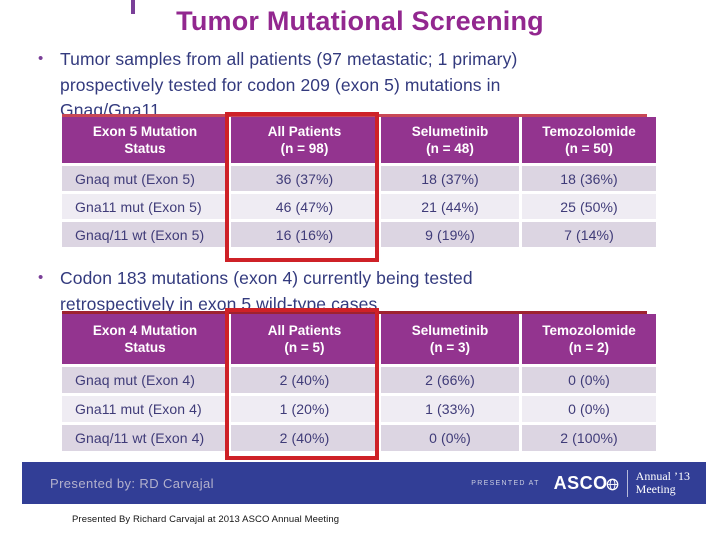  What do you see at coordinates (589, 140) in the screenshot?
I see `header-cell: Temozolomide (n = 50)` at bounding box center [589, 140].